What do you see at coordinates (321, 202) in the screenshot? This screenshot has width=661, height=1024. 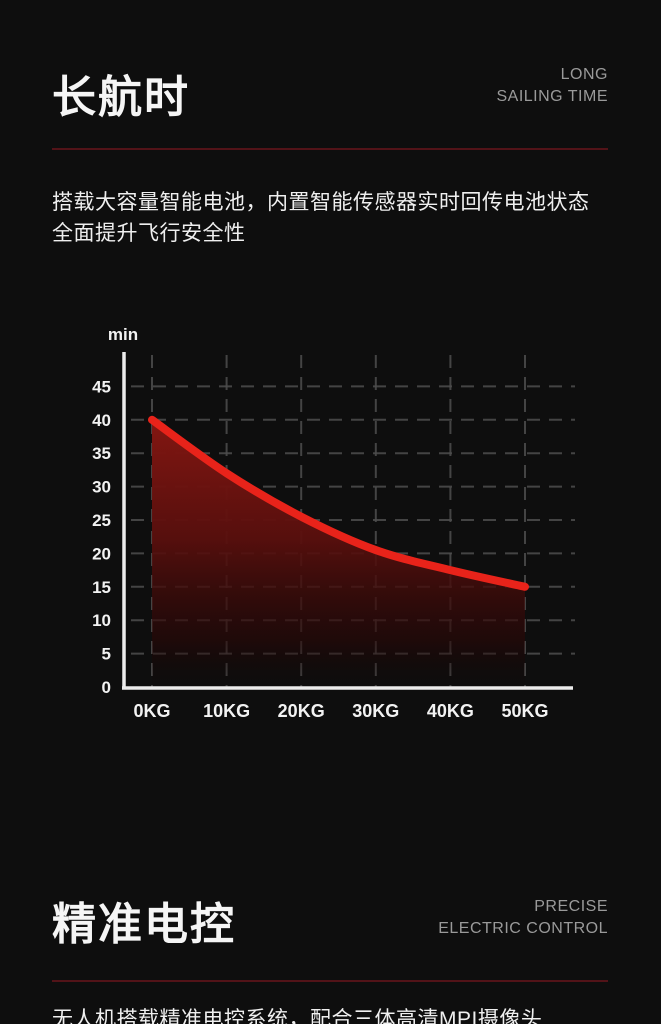 I see `endurance-description-line1: 搭载大容量智能电池，内置智能传感器实时回传电池状态` at bounding box center [321, 202].